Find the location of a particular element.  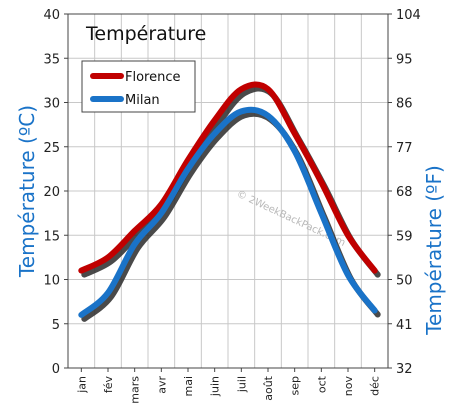

legend: Florence Milan is located at coordinates (138, 86).